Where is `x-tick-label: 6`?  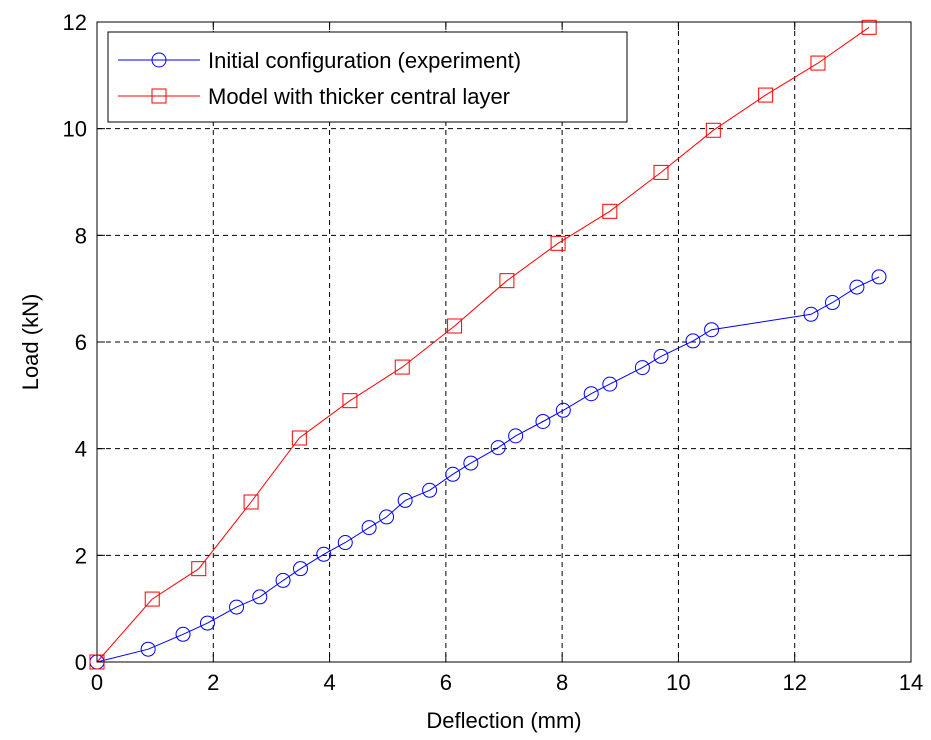 x-tick-label: 6 is located at coordinates (446, 682).